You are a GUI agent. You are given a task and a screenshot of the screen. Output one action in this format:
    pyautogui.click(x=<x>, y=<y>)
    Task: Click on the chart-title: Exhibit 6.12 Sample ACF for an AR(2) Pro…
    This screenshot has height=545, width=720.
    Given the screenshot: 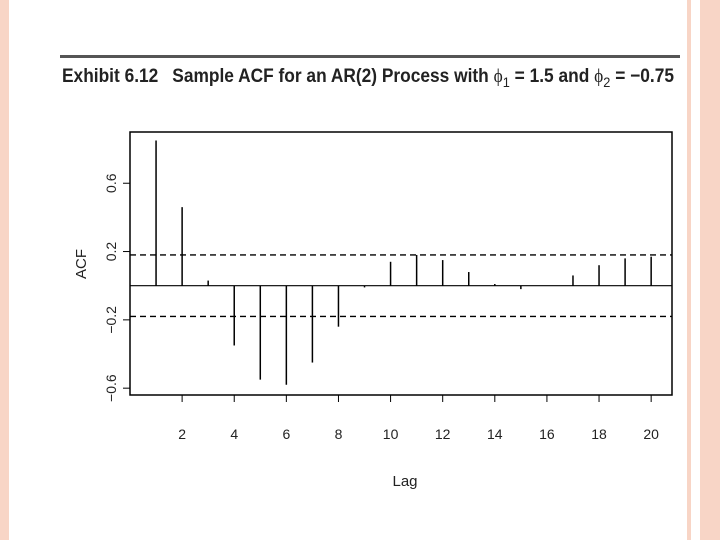 What is the action you would take?
    pyautogui.click(x=368, y=79)
    